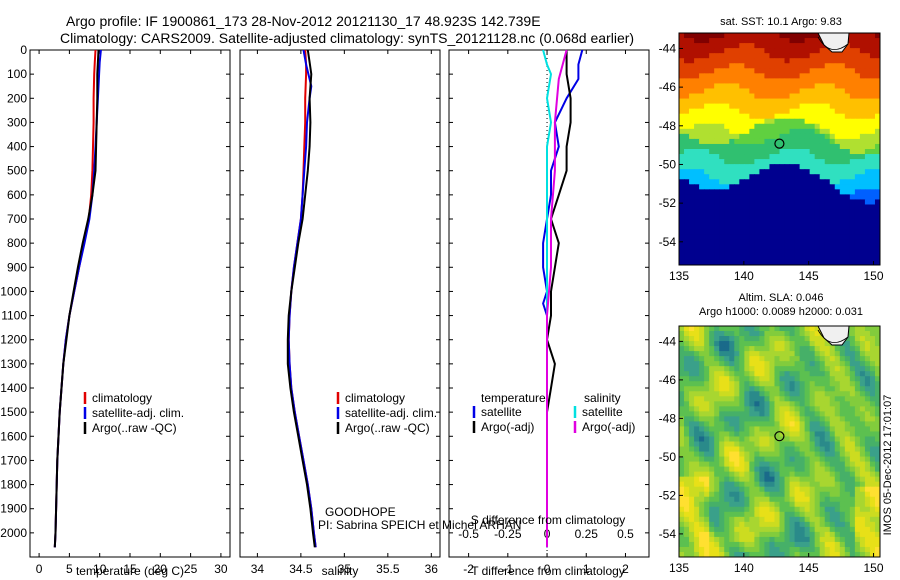  What do you see at coordinates (781, 298) in the screenshot?
I see `sla-map-title: Altim. SLA: 0.046` at bounding box center [781, 298].